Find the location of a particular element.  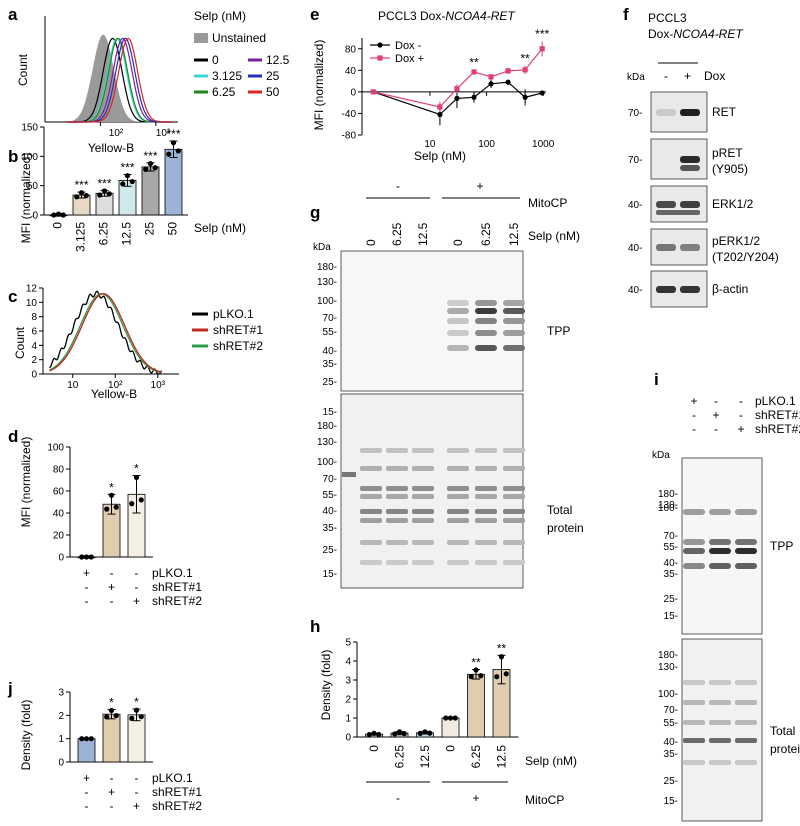

i-mark: + is located at coordinates (715, 415).